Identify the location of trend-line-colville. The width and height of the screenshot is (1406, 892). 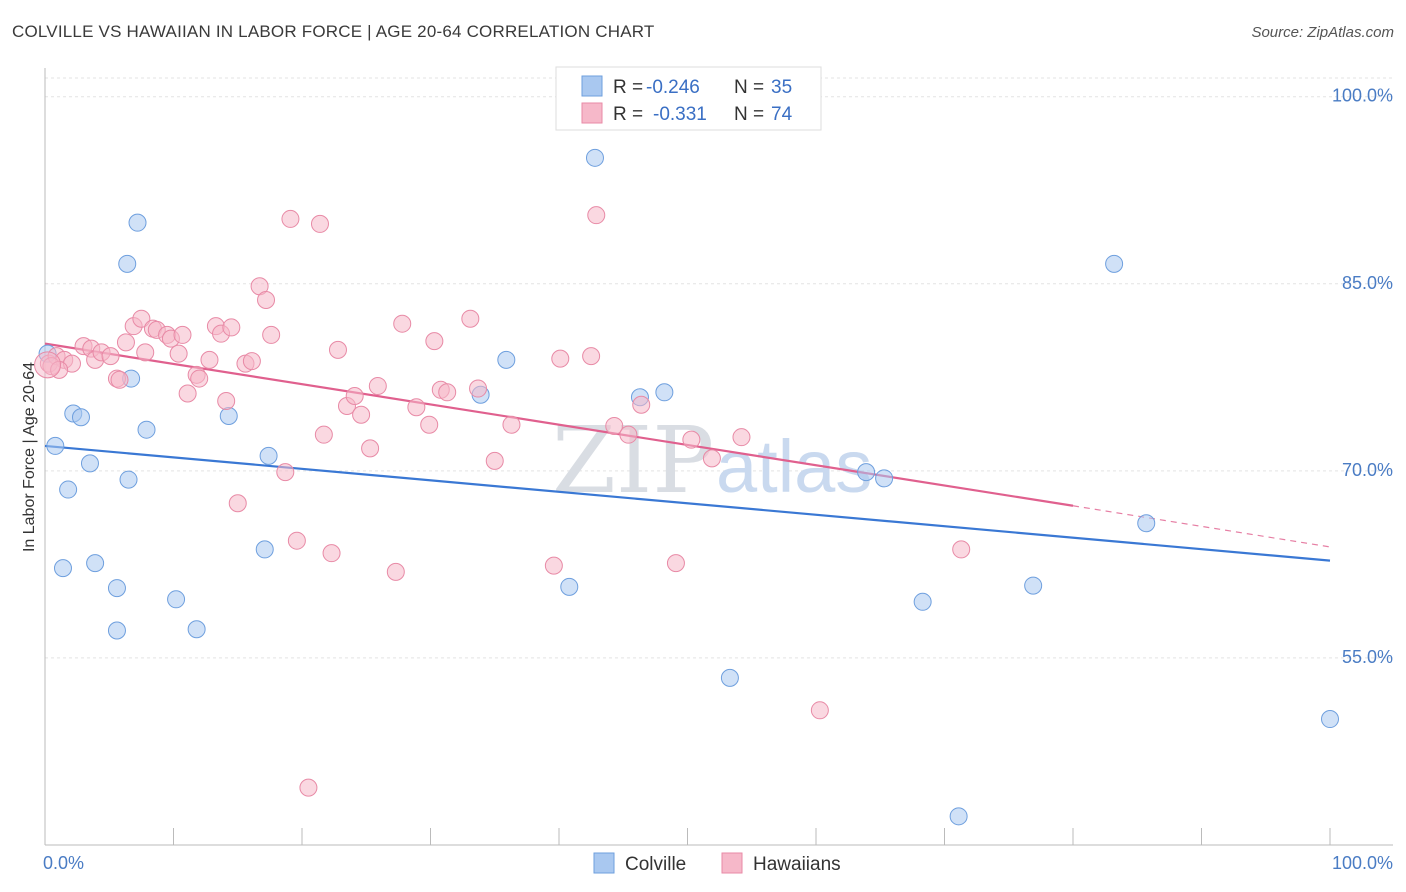
(687, 503).